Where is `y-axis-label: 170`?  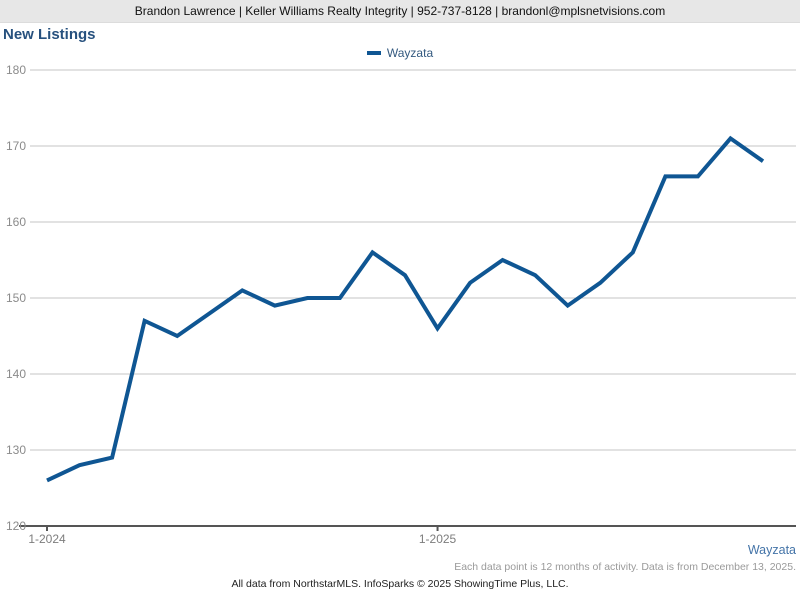
y-axis-label: 170 is located at coordinates (15, 146).